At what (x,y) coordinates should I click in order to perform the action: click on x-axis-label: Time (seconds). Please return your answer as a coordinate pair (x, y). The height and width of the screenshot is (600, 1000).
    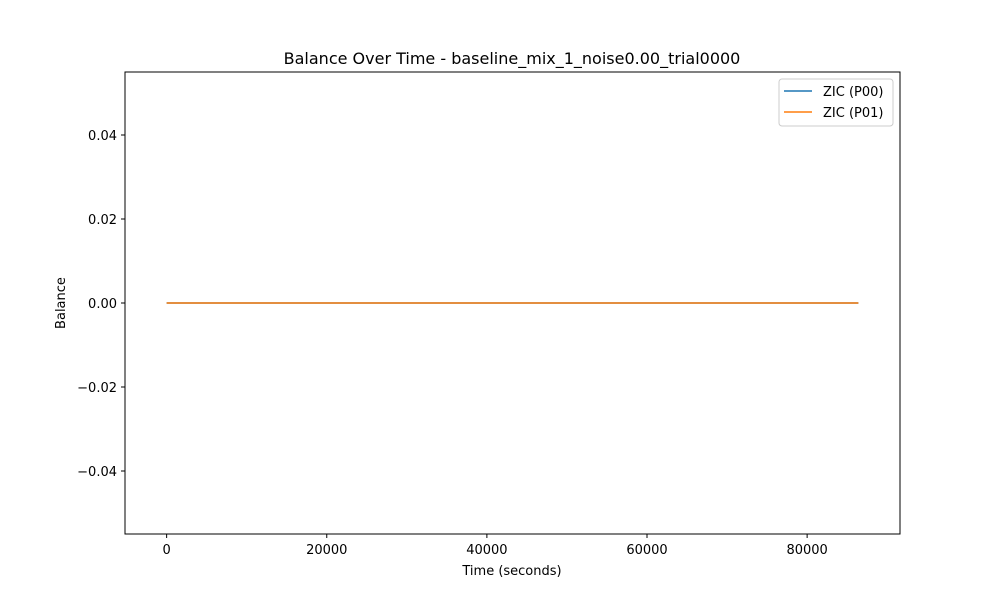
    Looking at the image, I should click on (511, 571).